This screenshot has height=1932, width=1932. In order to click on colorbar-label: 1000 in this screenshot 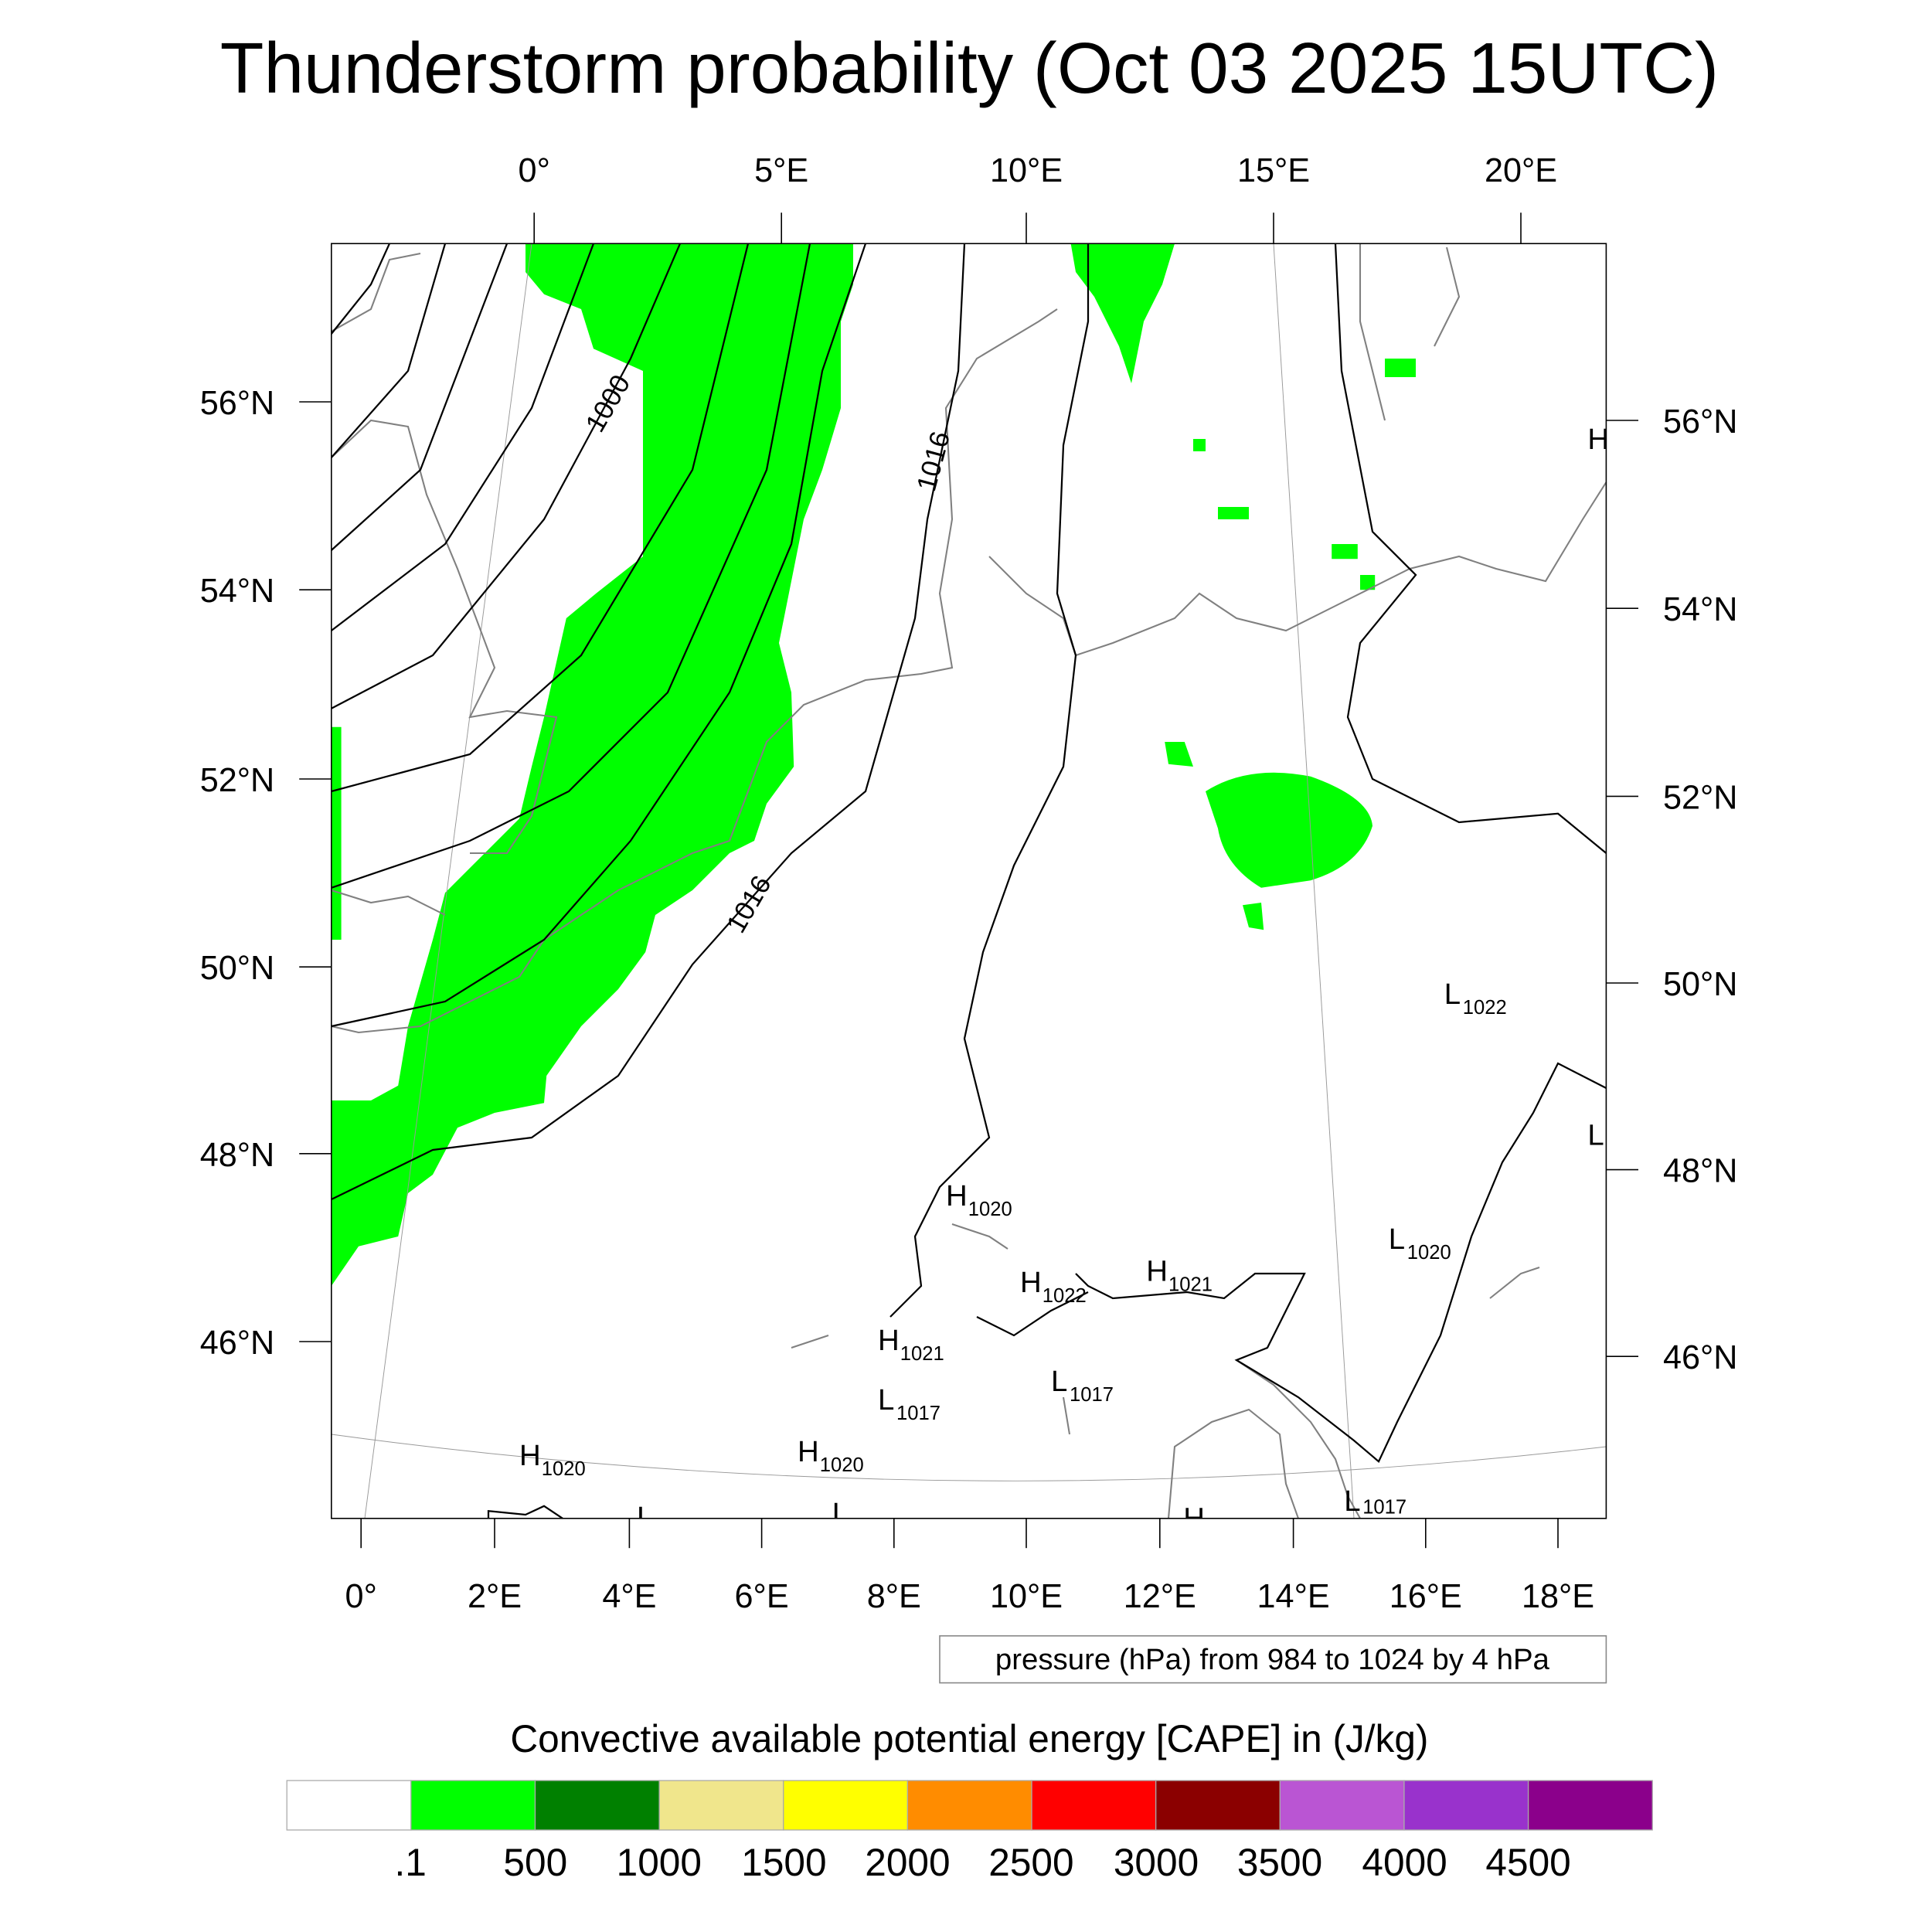, I will do `click(660, 1863)`.